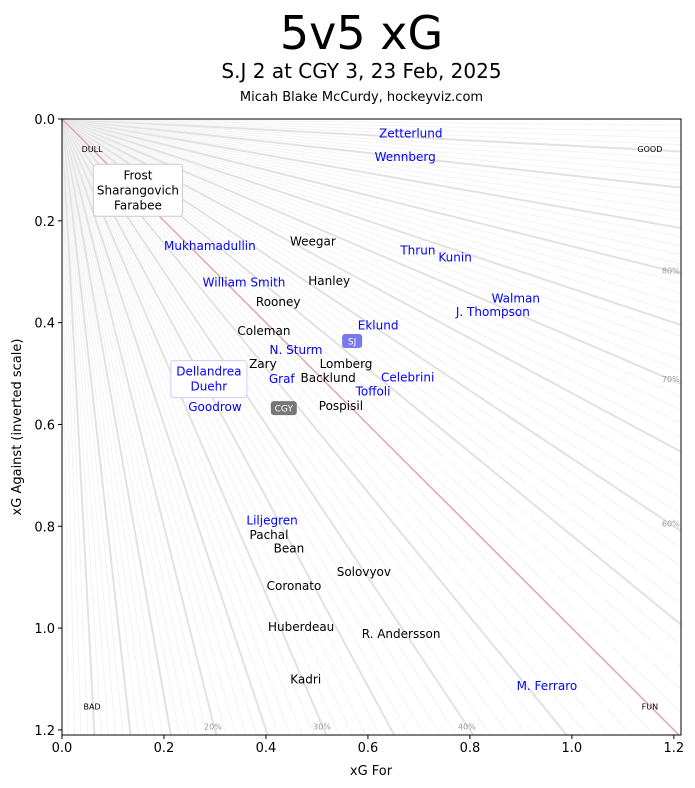 The height and width of the screenshot is (788, 695). Describe the element at coordinates (215, 407) in the screenshot. I see `player-label: Goodrow` at that location.